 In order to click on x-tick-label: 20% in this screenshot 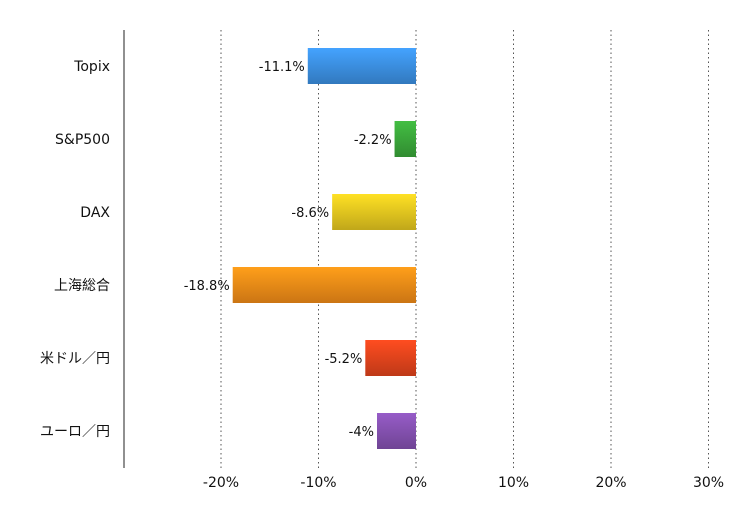, I will do `click(610, 483)`.